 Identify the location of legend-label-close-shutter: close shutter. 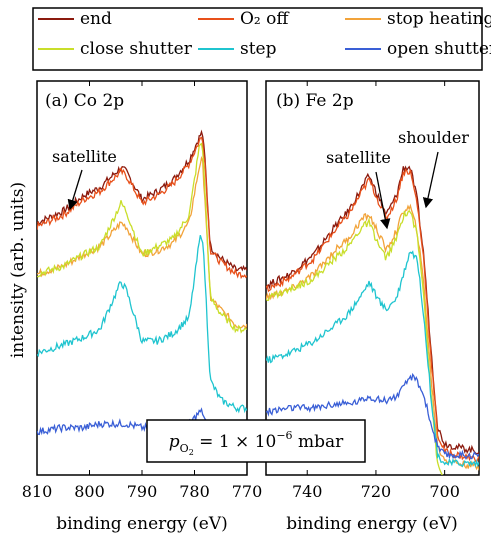
(136, 49).